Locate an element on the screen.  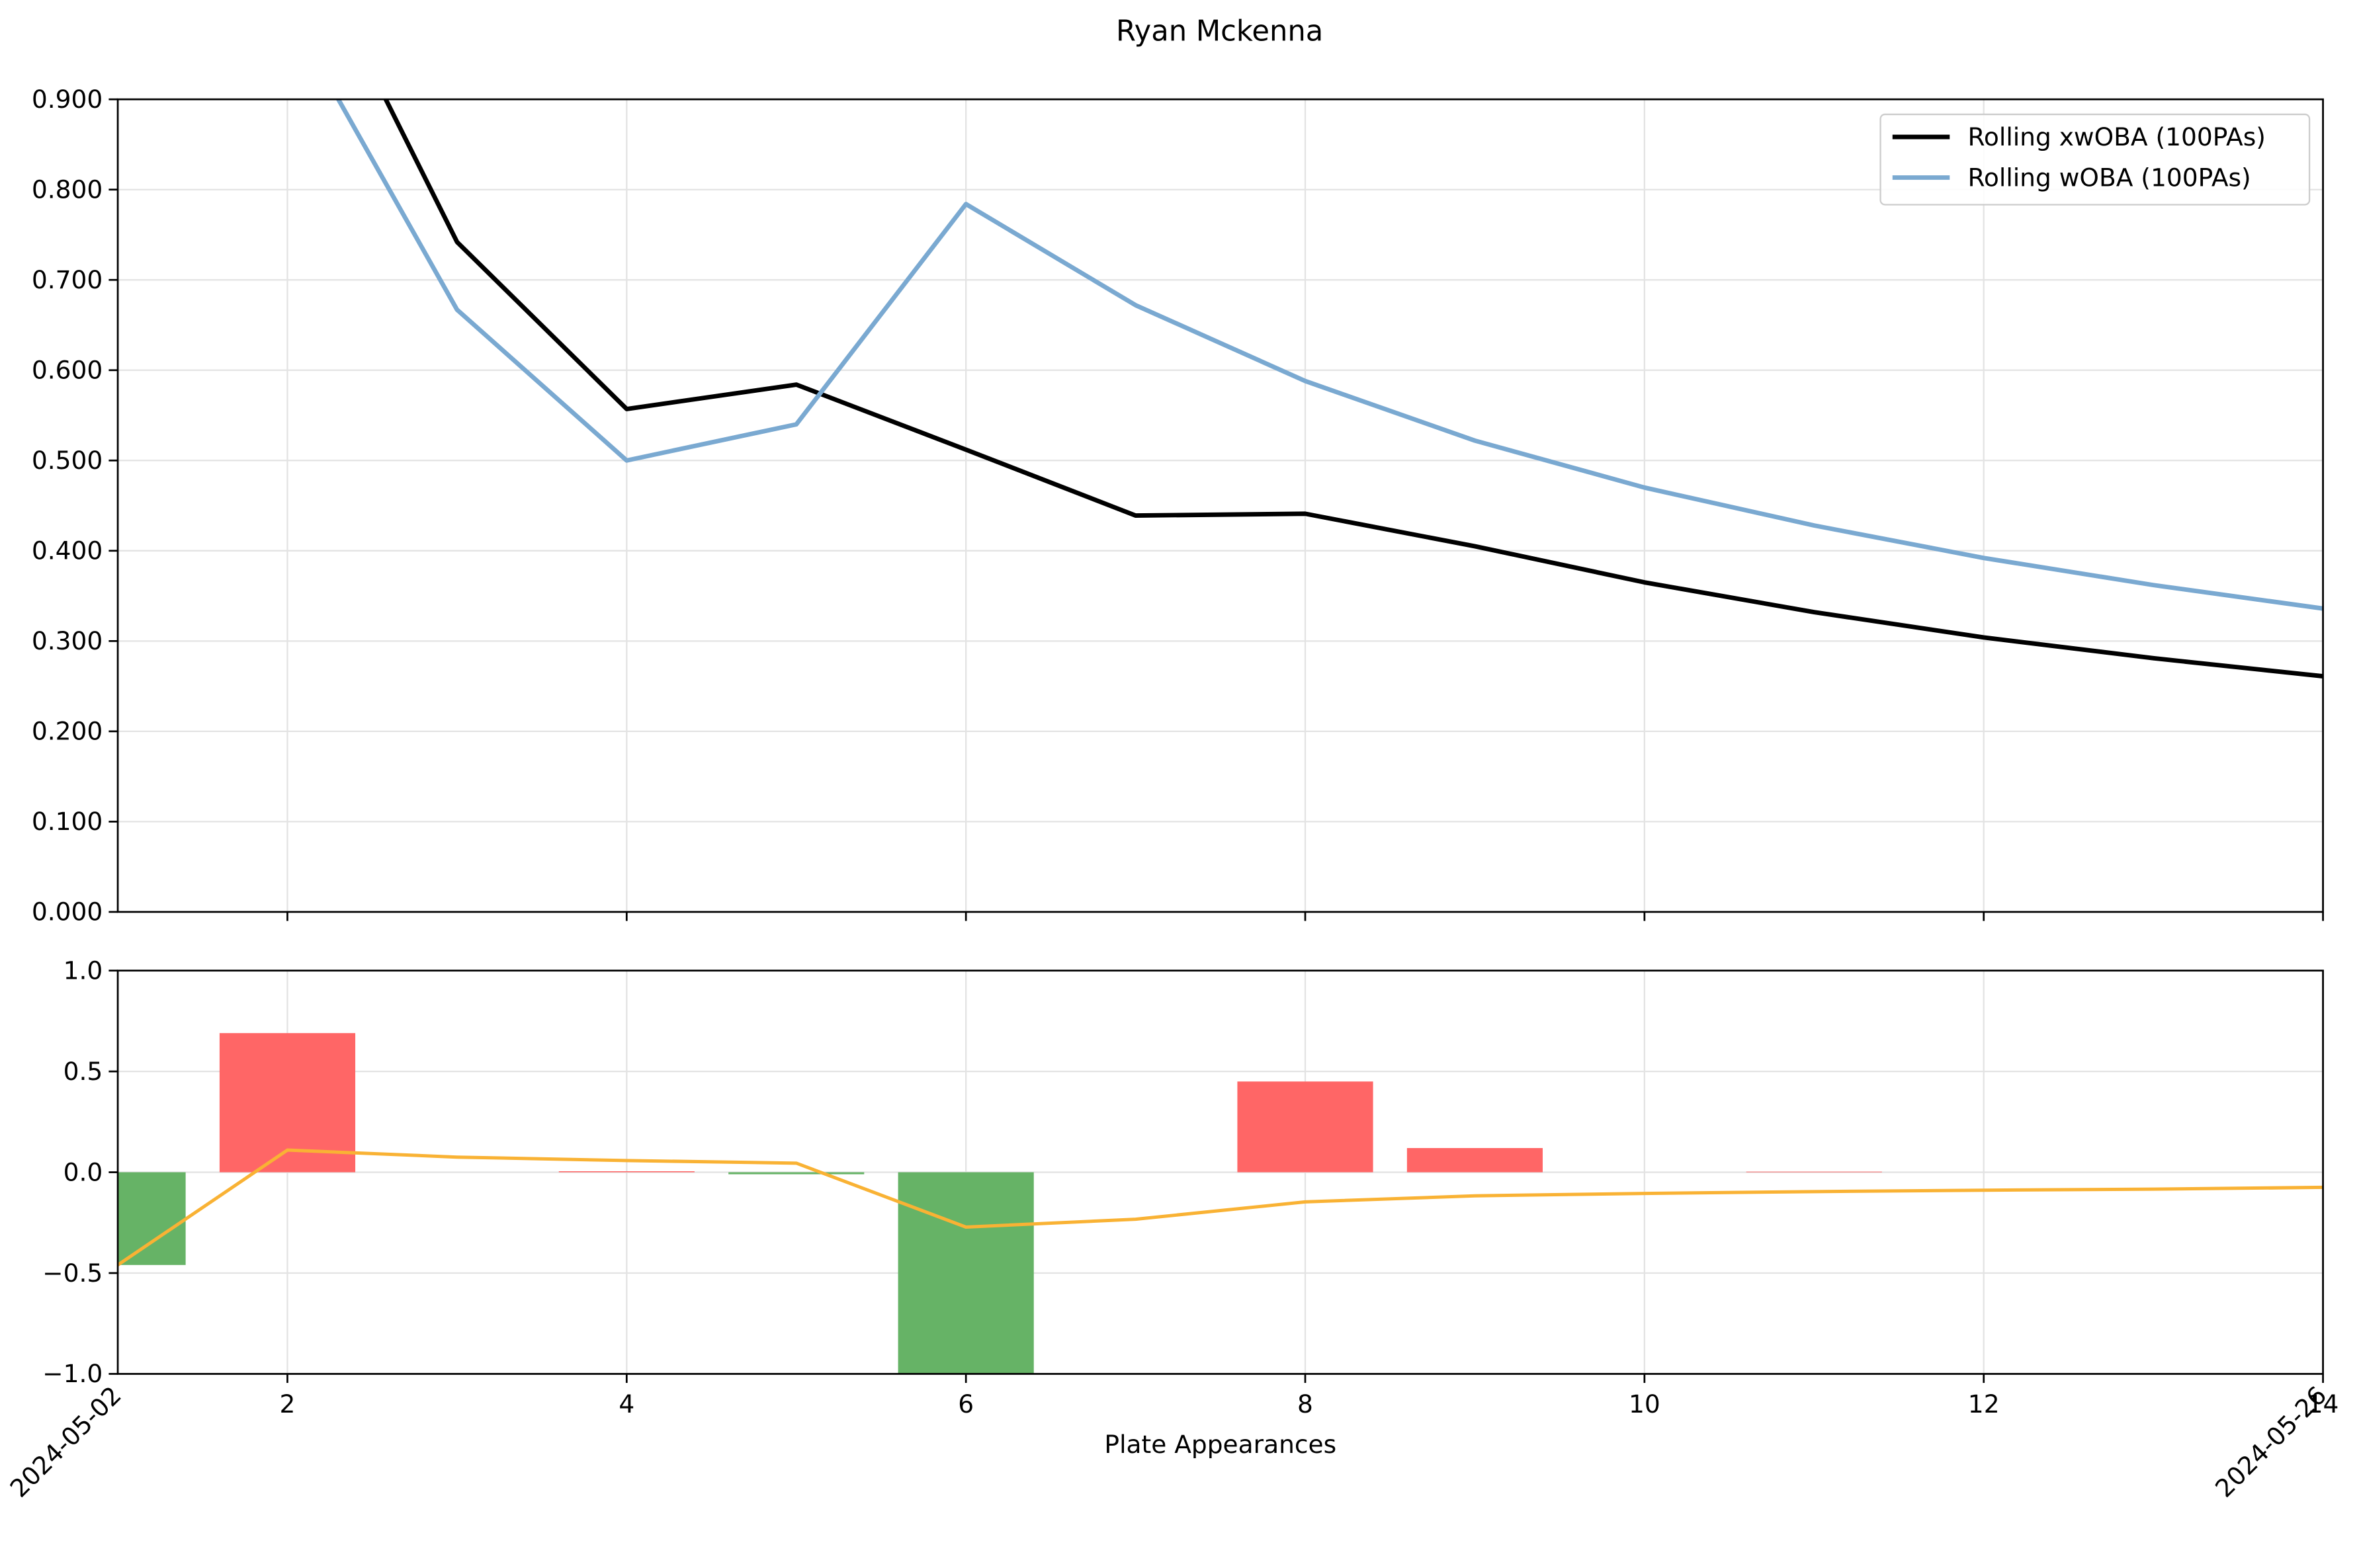
y-tick-label: 0.300 is located at coordinates (67, 640).